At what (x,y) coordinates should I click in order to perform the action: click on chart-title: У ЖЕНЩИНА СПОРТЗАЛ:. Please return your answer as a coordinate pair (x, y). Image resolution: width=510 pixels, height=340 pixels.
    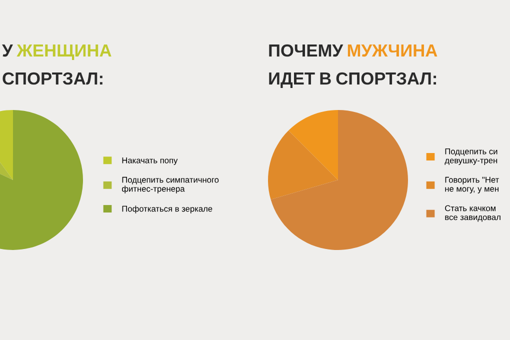
    Looking at the image, I should click on (57, 64).